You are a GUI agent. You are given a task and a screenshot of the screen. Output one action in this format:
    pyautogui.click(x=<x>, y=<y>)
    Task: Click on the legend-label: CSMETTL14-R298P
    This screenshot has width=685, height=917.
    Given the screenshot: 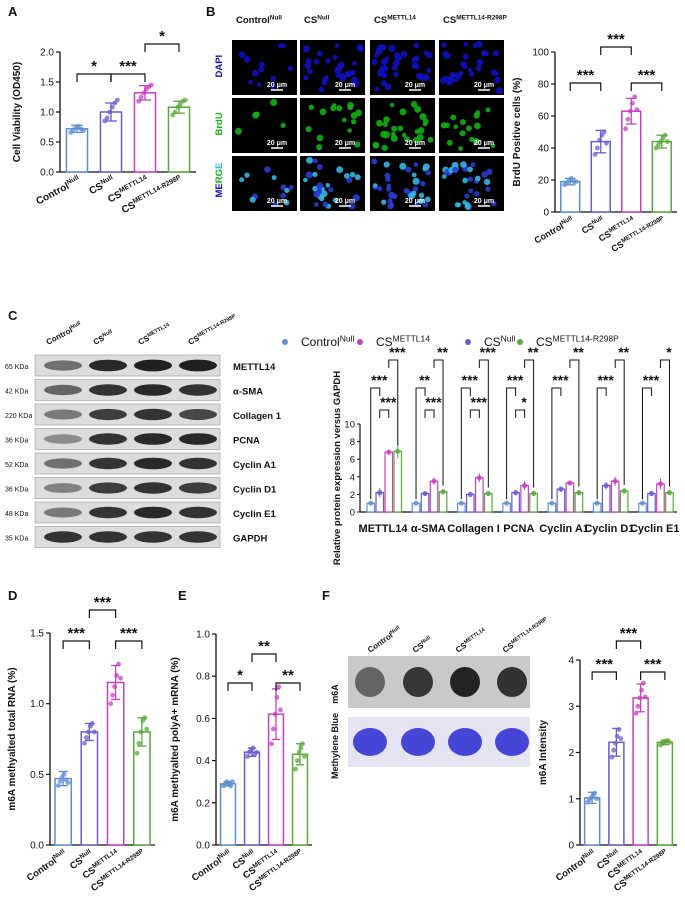 What is the action you would take?
    pyautogui.click(x=577, y=342)
    